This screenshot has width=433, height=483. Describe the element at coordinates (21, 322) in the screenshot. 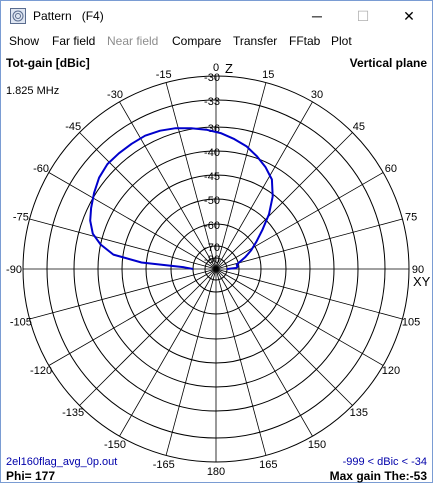

I see `angle-label--105: -105` at that location.